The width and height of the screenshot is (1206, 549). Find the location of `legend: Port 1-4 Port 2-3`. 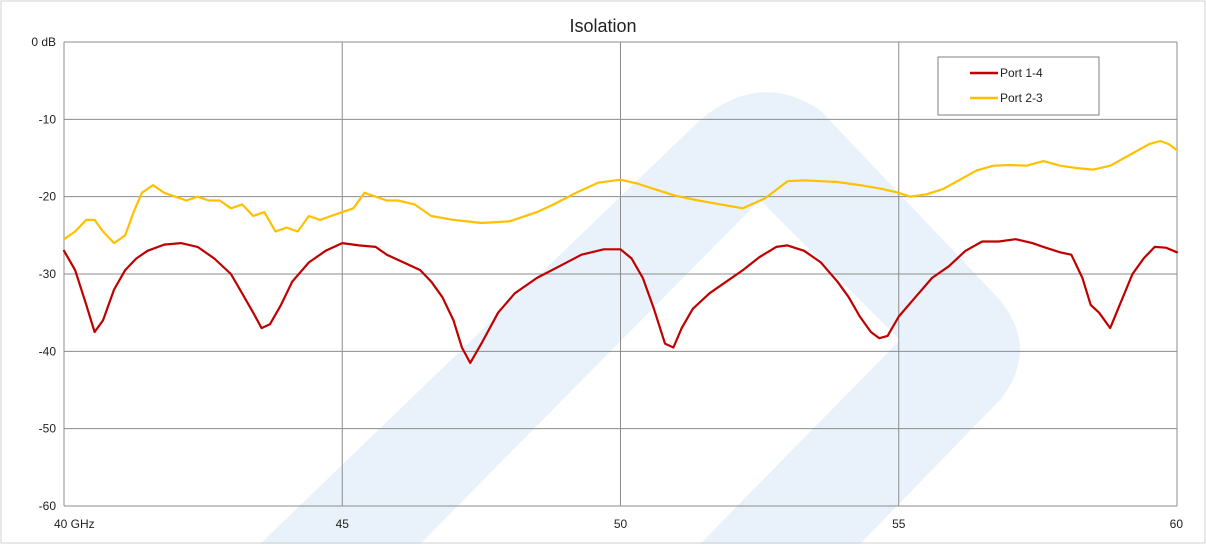

legend: Port 1-4 Port 2-3 is located at coordinates (1018, 86).